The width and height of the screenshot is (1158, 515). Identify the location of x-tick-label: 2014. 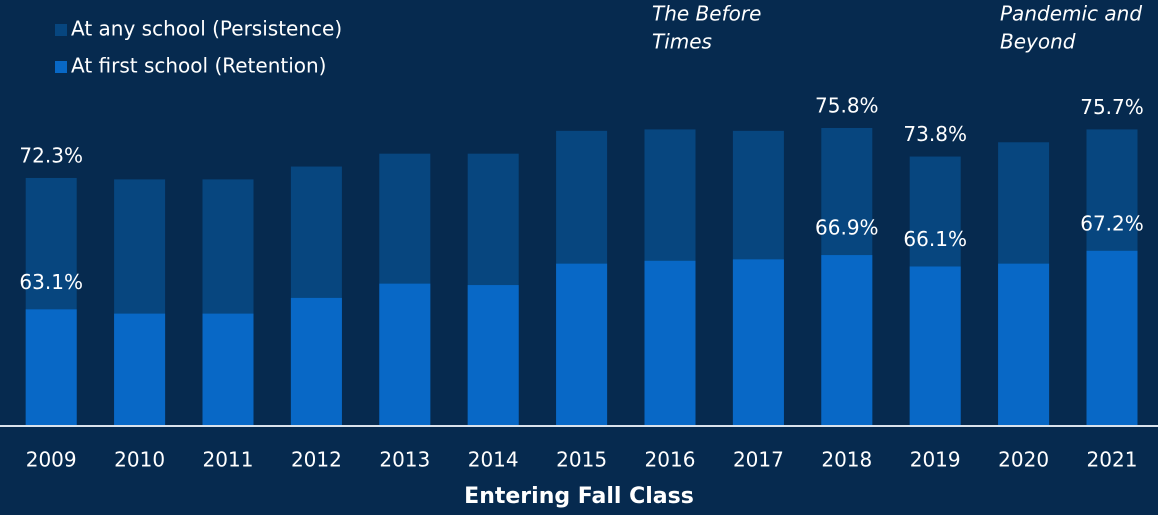
(493, 460).